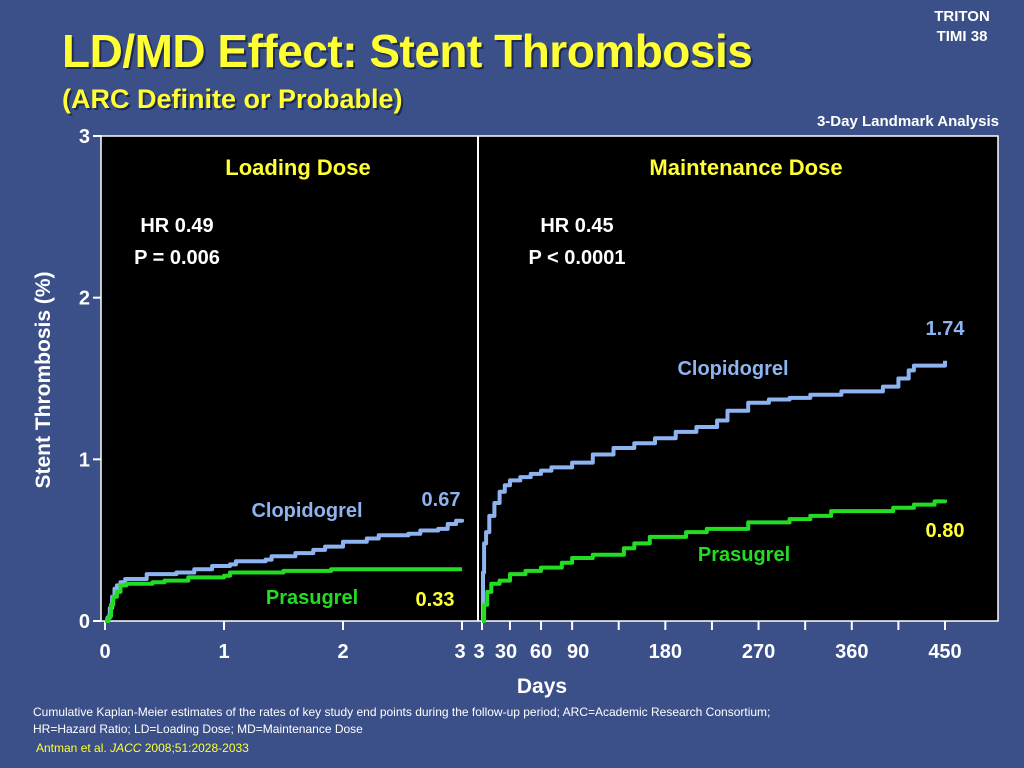 The height and width of the screenshot is (768, 1024). I want to click on panel-heading-maintenance: Maintenance Dose, so click(745, 167).